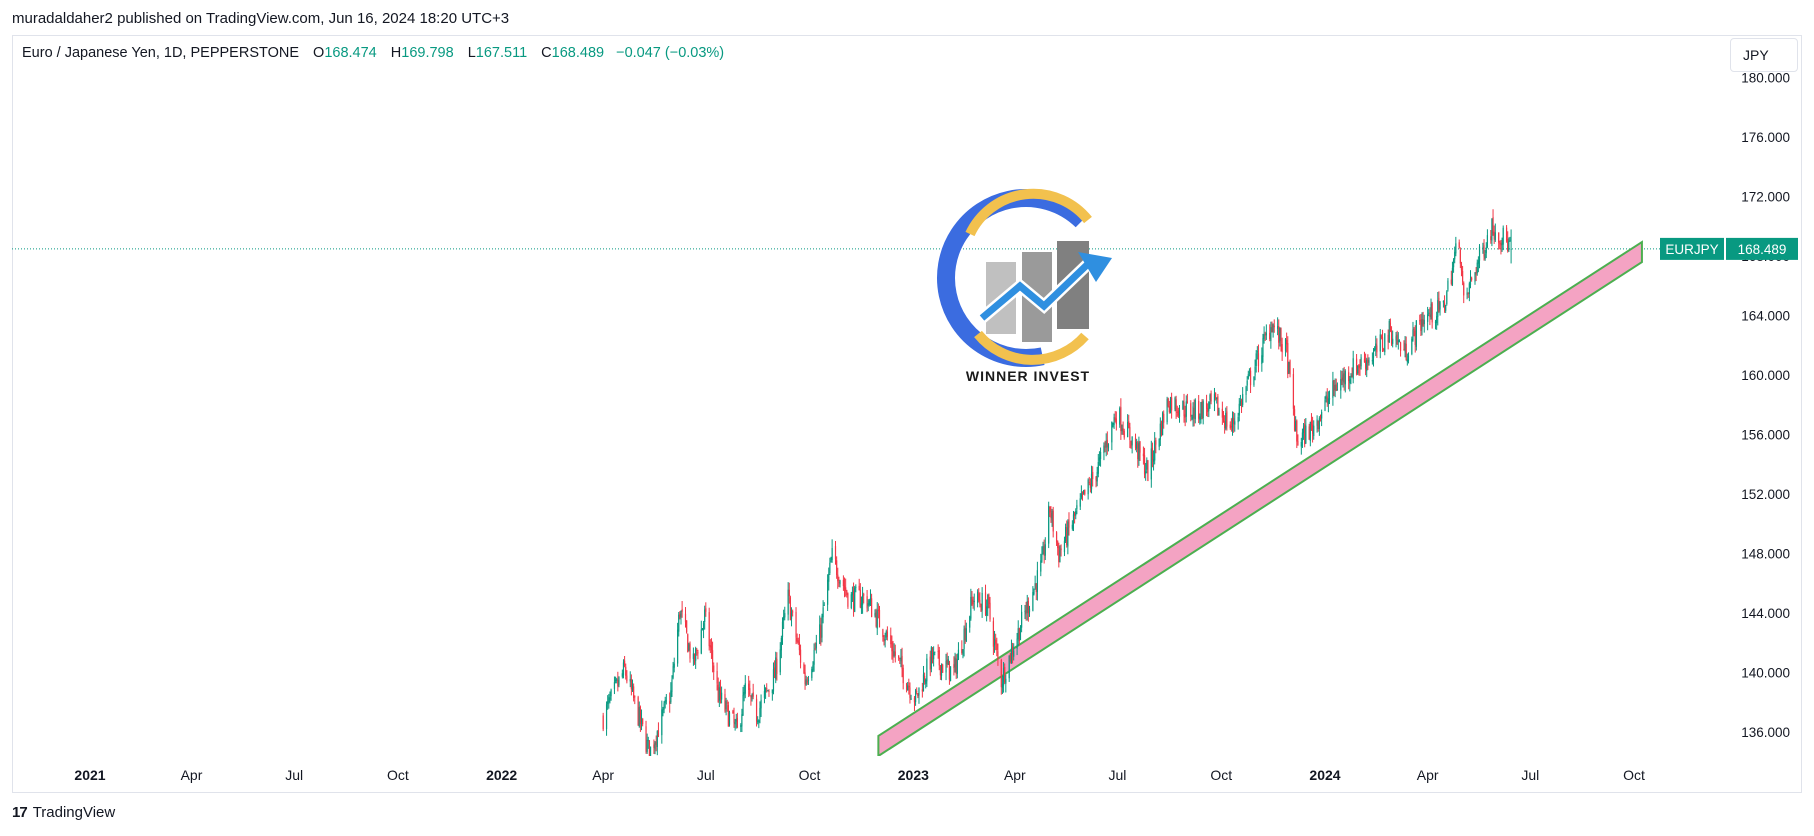 Image resolution: width=1814 pixels, height=836 pixels. Describe the element at coordinates (1765, 554) in the screenshot. I see `price-tick-label: 148.000` at that location.